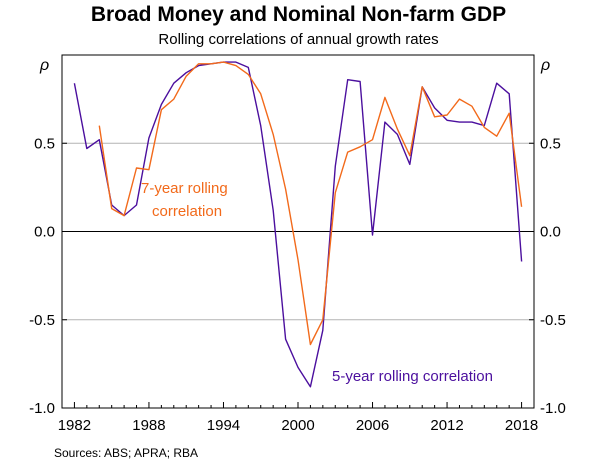 The height and width of the screenshot is (467, 597). Describe the element at coordinates (223, 425) in the screenshot. I see `x-tick-label: 1994` at that location.